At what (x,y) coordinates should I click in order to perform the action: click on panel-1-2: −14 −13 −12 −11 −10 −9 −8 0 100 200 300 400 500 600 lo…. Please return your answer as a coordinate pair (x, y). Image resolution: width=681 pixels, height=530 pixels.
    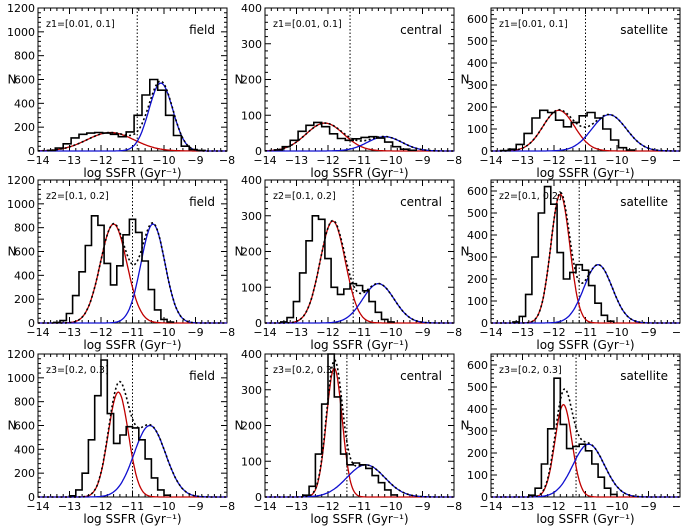
    Looking at the image, I should click on (571, 265).